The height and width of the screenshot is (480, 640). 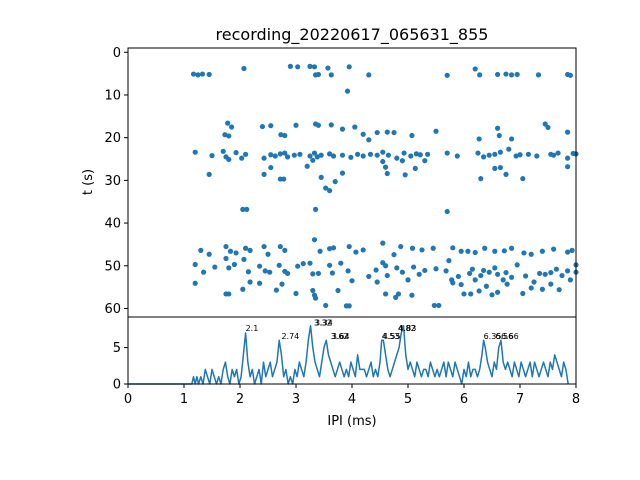 What do you see at coordinates (520, 399) in the screenshot?
I see `histogram-x-tick-label-7: 7` at bounding box center [520, 399].